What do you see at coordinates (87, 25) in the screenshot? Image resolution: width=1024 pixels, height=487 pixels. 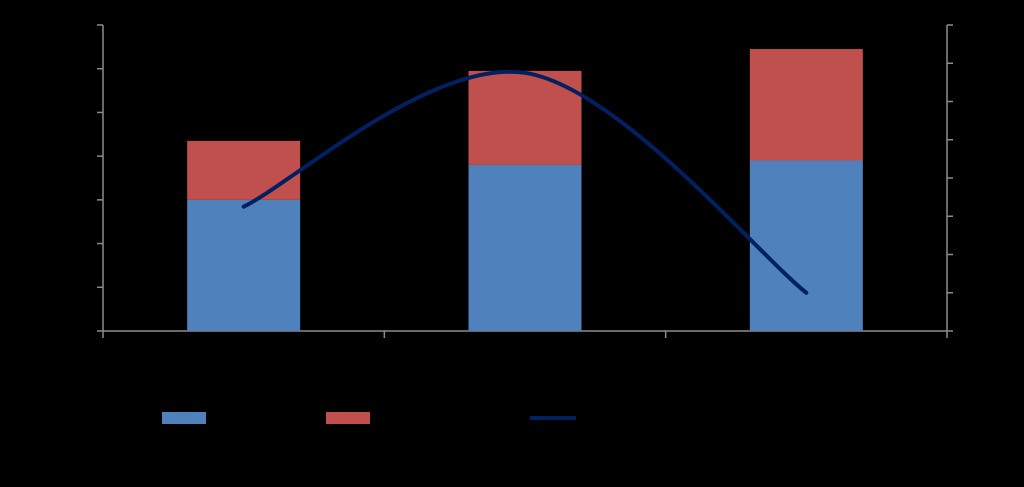 I see `left-axis-tick-label: 70` at bounding box center [87, 25].